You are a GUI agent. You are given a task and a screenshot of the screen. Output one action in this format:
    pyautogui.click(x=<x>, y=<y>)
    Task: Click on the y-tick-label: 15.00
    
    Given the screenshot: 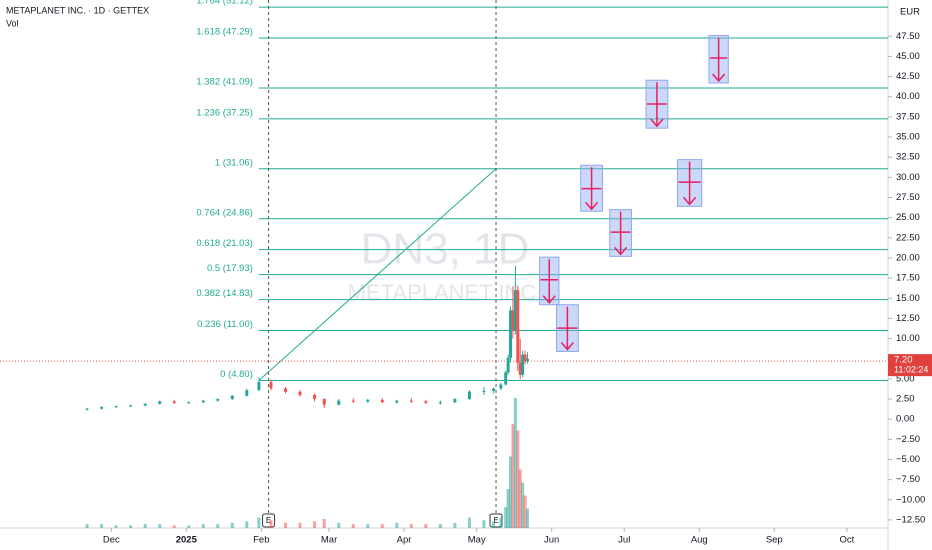 What is the action you would take?
    pyautogui.click(x=908, y=298)
    